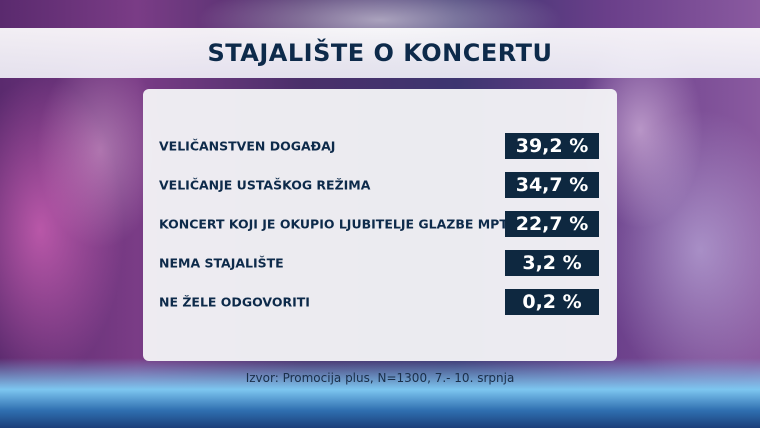 This screenshot has width=760, height=428. What do you see at coordinates (234, 302) in the screenshot?
I see `row-label: NE ŽELE ODGOVORITI` at bounding box center [234, 302].